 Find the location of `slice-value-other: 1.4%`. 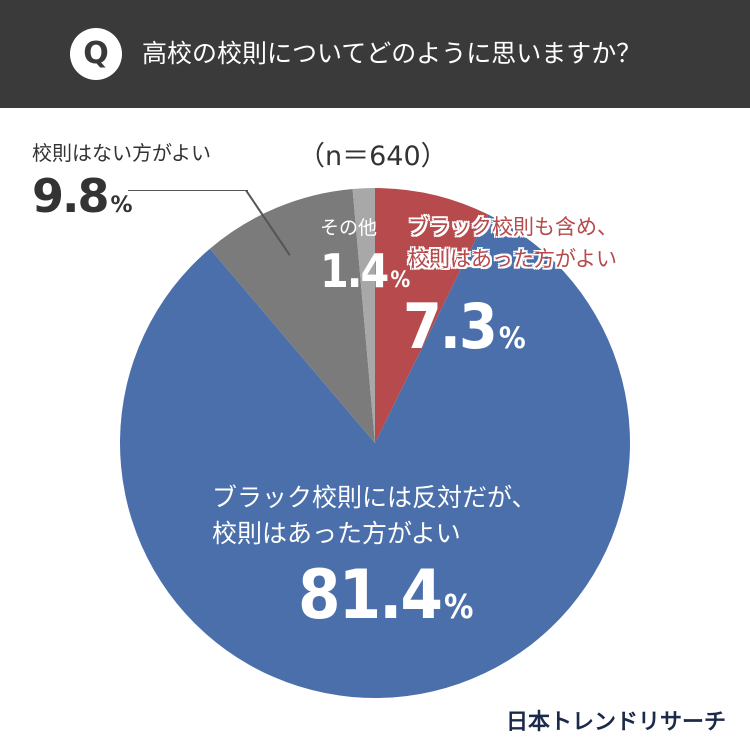

slice-value-other: 1.4% is located at coordinates (365, 271).